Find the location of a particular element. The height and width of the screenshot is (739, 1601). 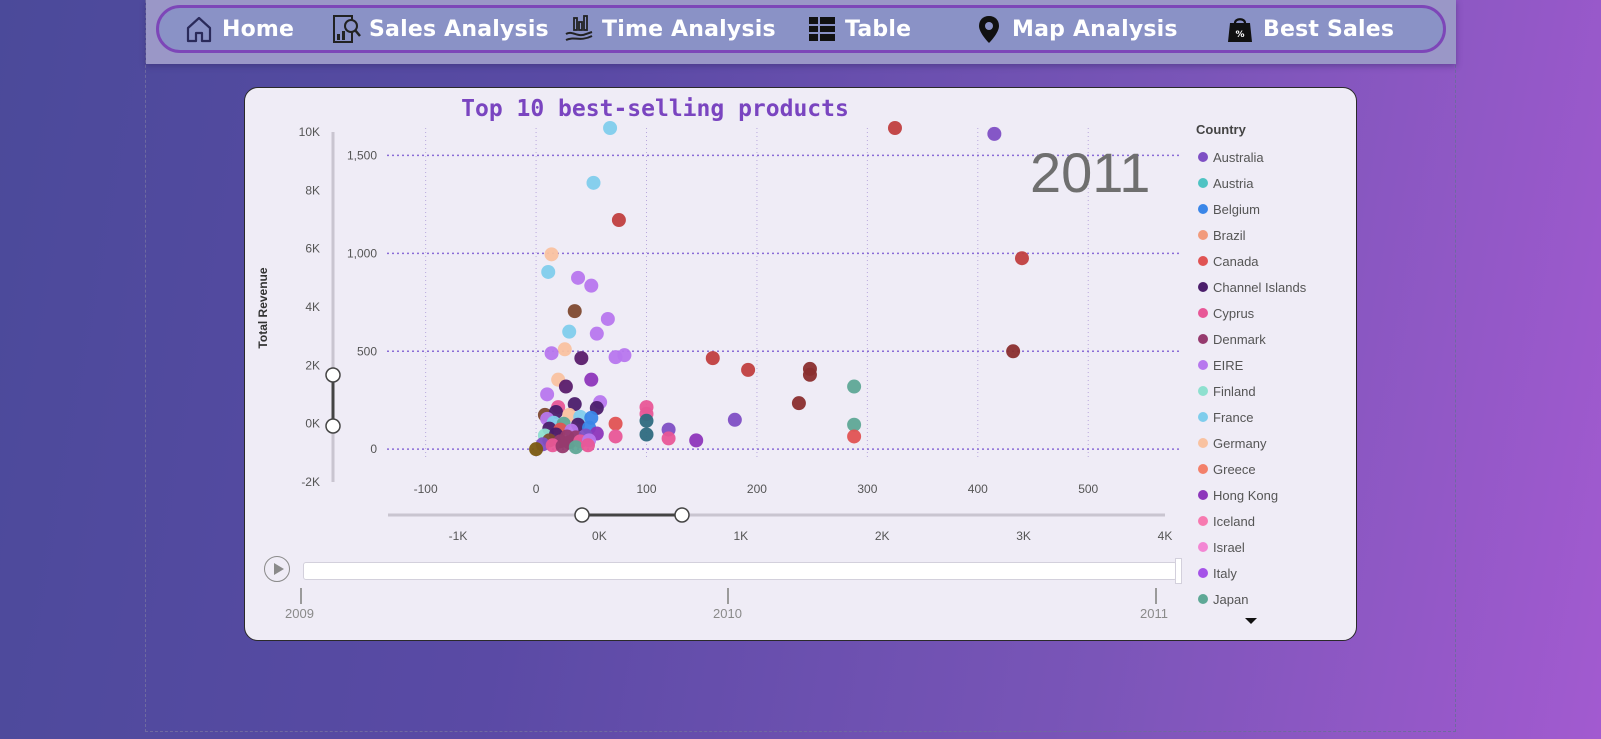

shopping-bag-percent-icon: % is located at coordinates (1240, 30).